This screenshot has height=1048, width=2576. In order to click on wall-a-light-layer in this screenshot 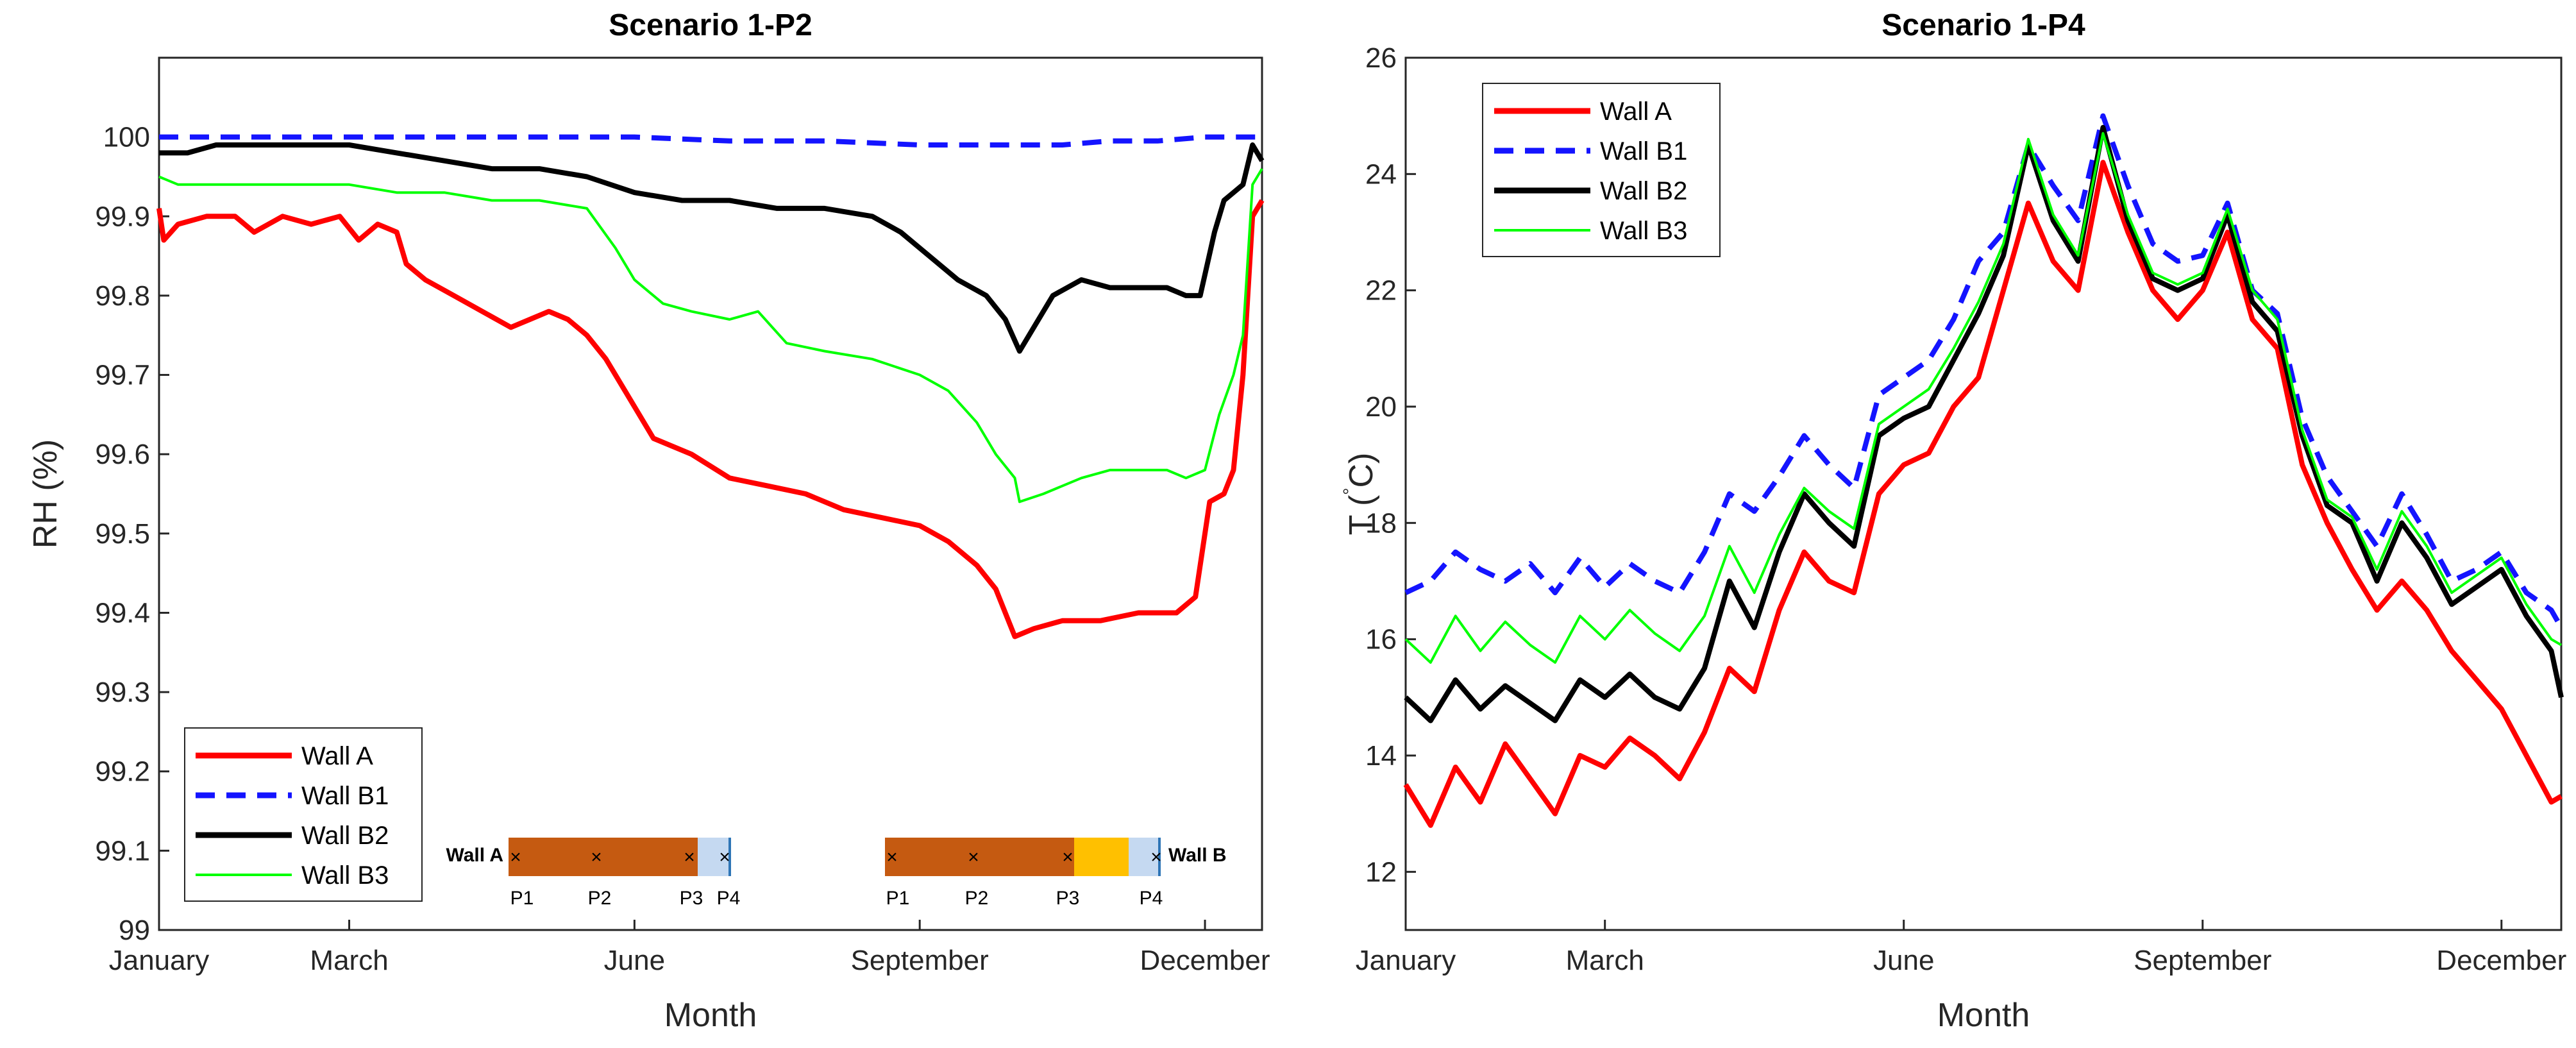, I will do `click(714, 857)`.